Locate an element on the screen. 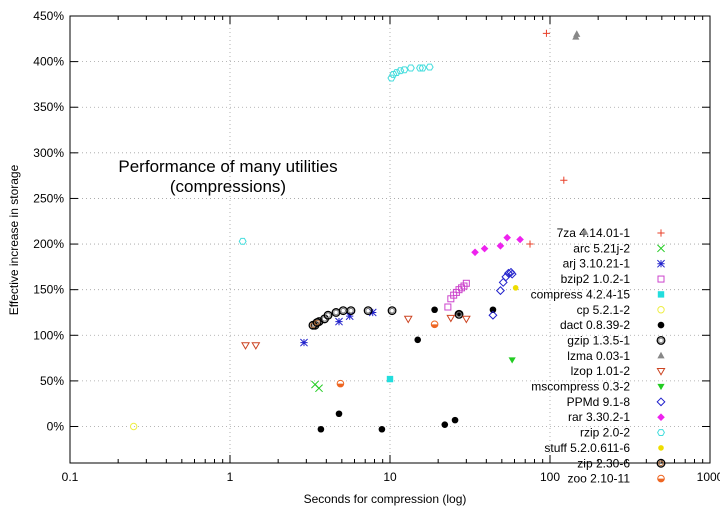  y-tick-label: 50% is located at coordinates (52, 381).